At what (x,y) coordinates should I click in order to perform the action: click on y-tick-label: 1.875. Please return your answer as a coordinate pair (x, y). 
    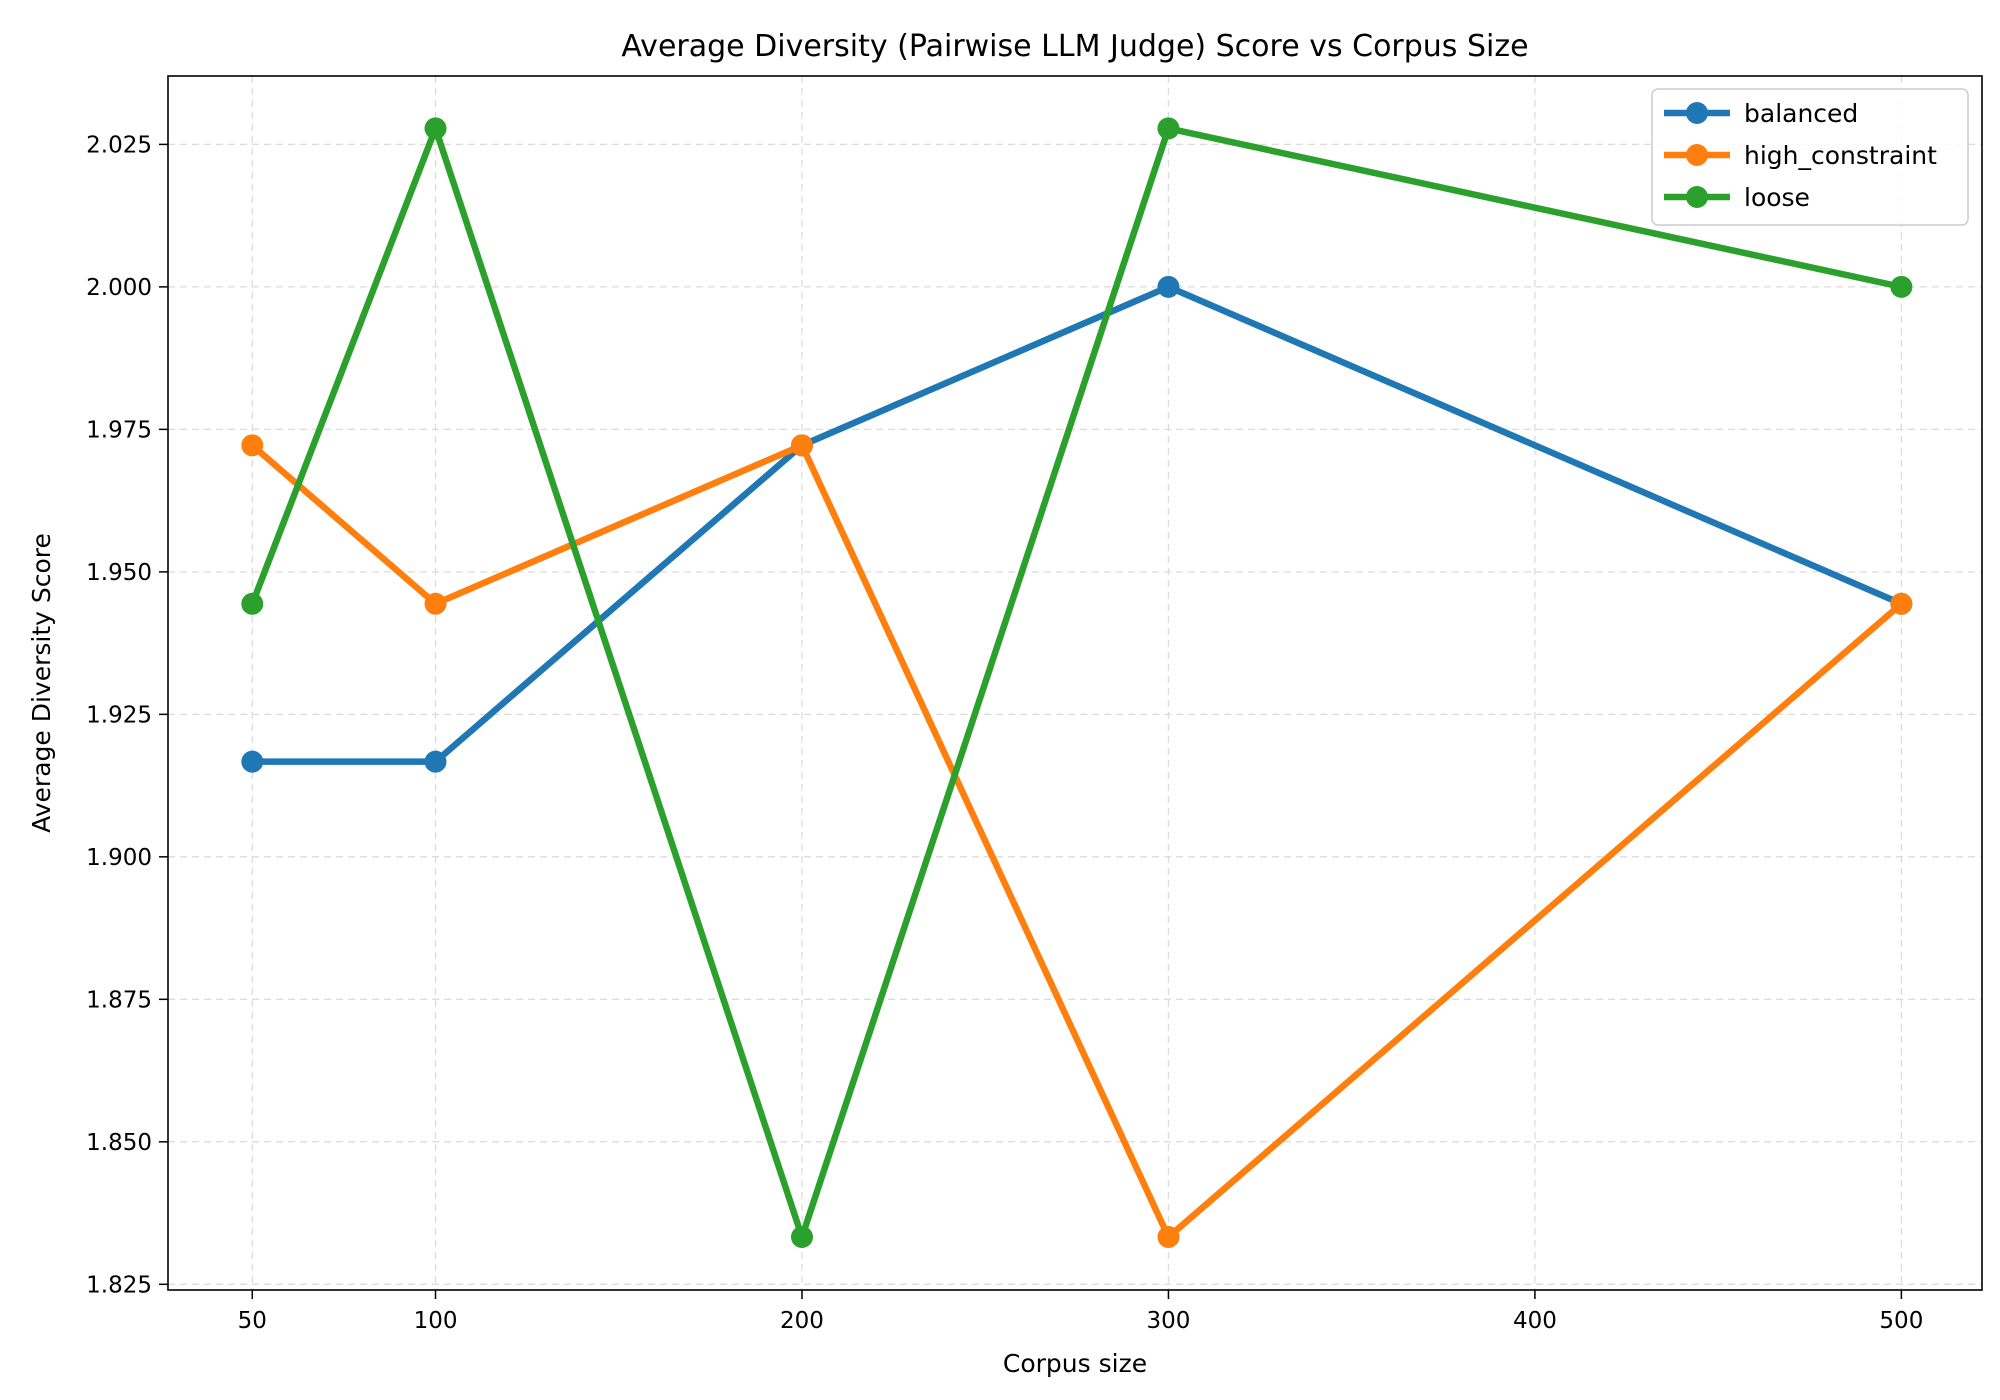
    Looking at the image, I should click on (119, 1000).